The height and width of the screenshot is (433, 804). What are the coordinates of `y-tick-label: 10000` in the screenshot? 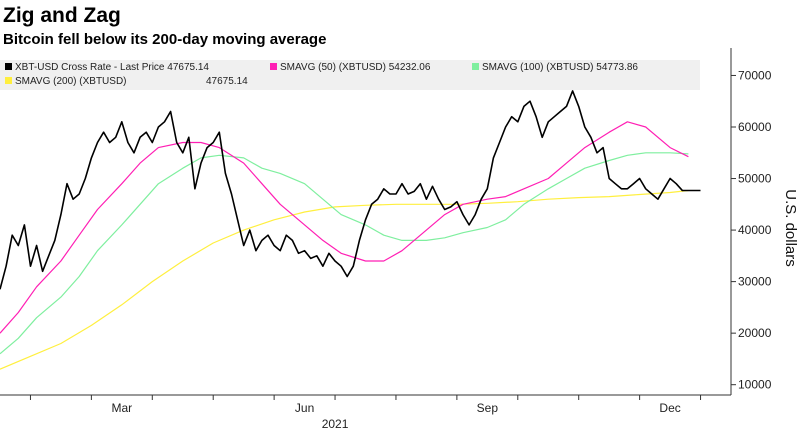 It's located at (755, 385).